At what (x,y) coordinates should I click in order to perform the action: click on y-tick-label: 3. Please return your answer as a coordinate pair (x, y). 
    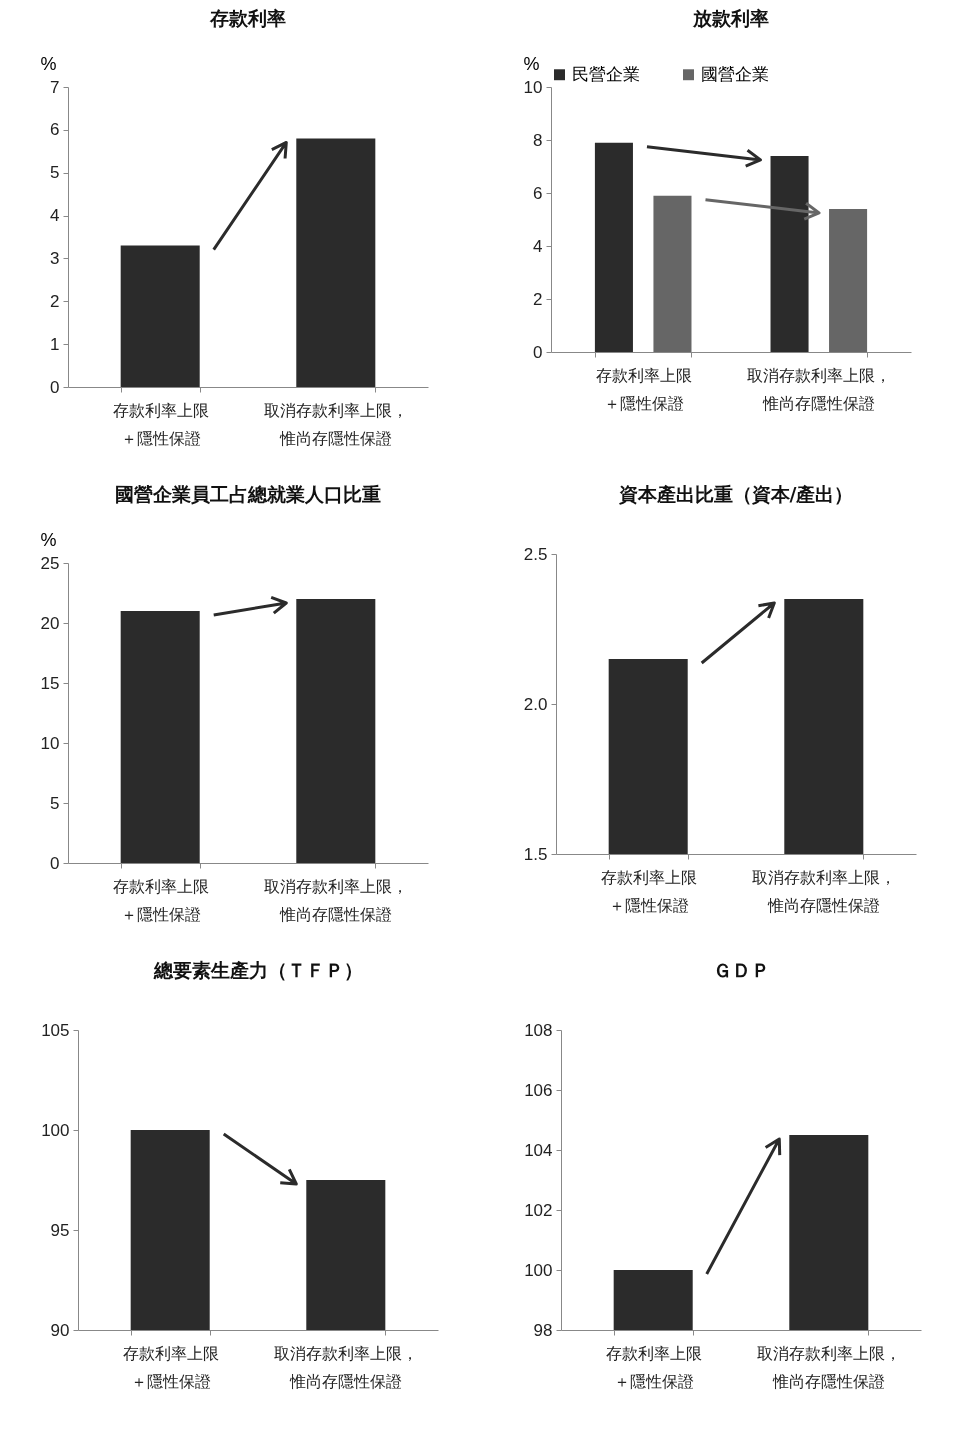
    Looking at the image, I should click on (55, 258).